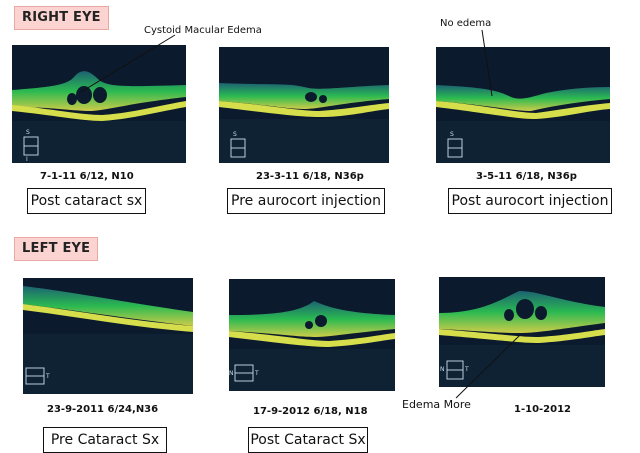 This screenshot has width=640, height=453. I want to click on scan-label-left-2: Post Cataract Sx, so click(308, 440).